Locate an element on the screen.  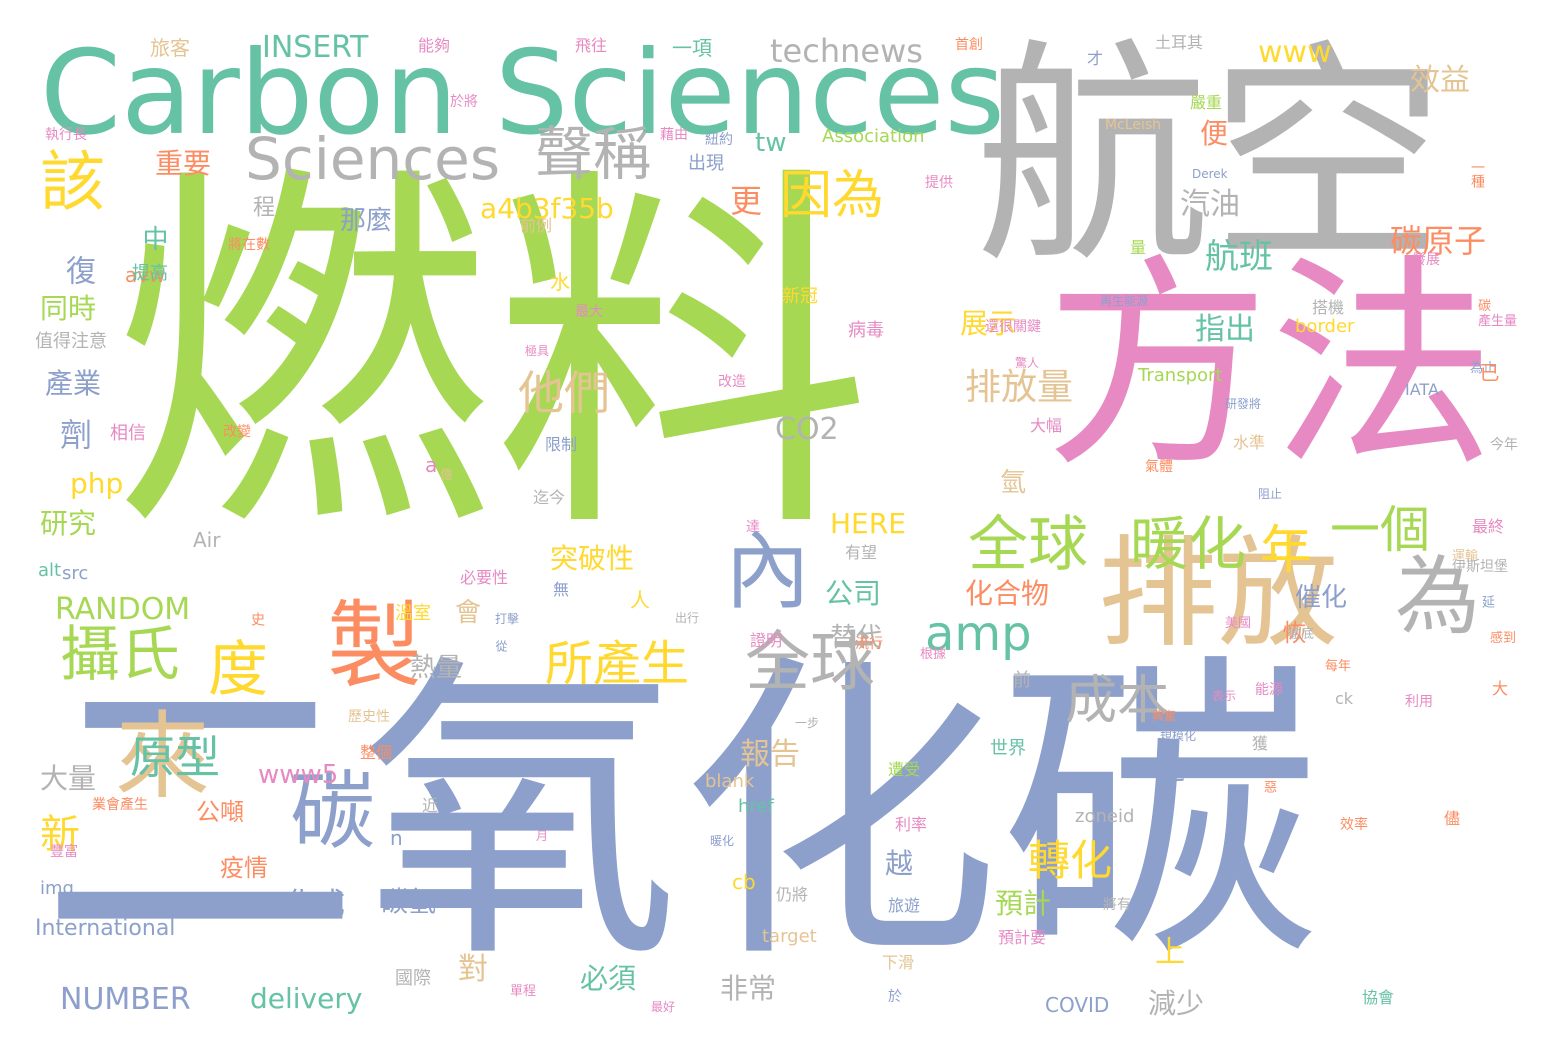
word-打擊: 打擊 is located at coordinates (507, 619).